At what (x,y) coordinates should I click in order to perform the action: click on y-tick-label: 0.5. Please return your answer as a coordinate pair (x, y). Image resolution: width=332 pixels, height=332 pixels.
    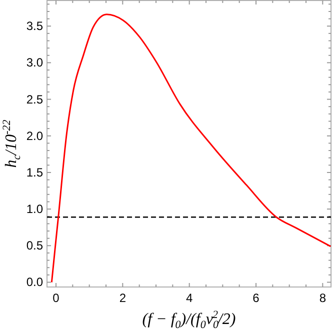
    Looking at the image, I should click on (35, 245).